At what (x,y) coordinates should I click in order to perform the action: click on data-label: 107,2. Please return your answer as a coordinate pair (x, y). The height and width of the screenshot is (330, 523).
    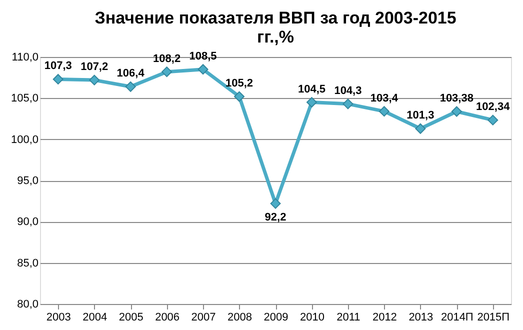
    Looking at the image, I should click on (94, 67).